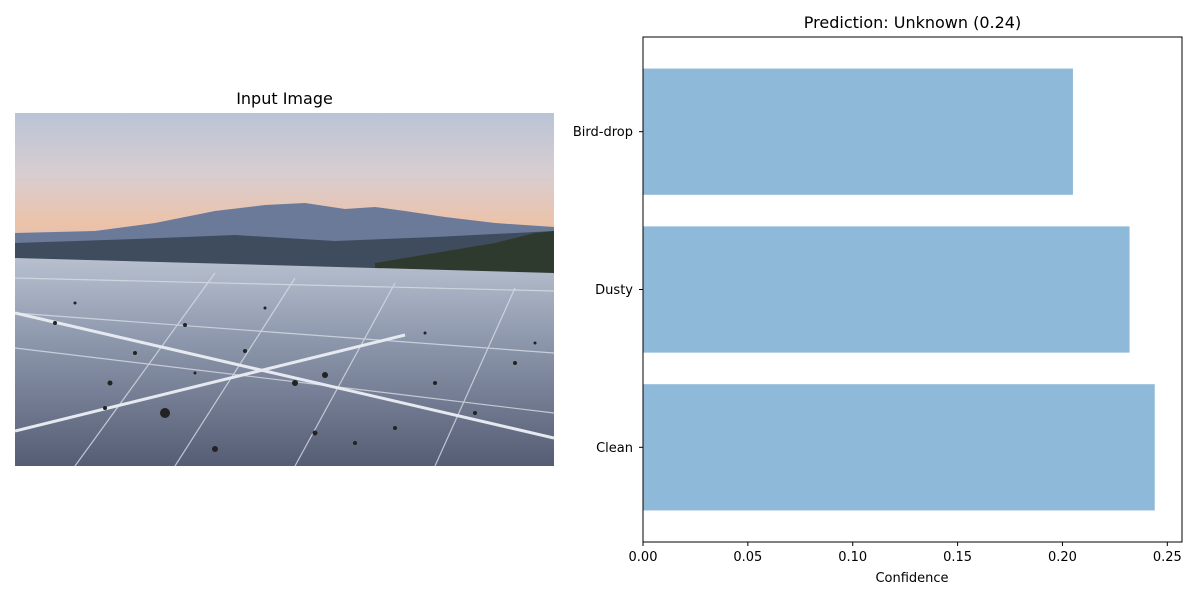 Image resolution: width=1200 pixels, height=600 pixels. I want to click on x-tick-label: 0.20, so click(1062, 557).